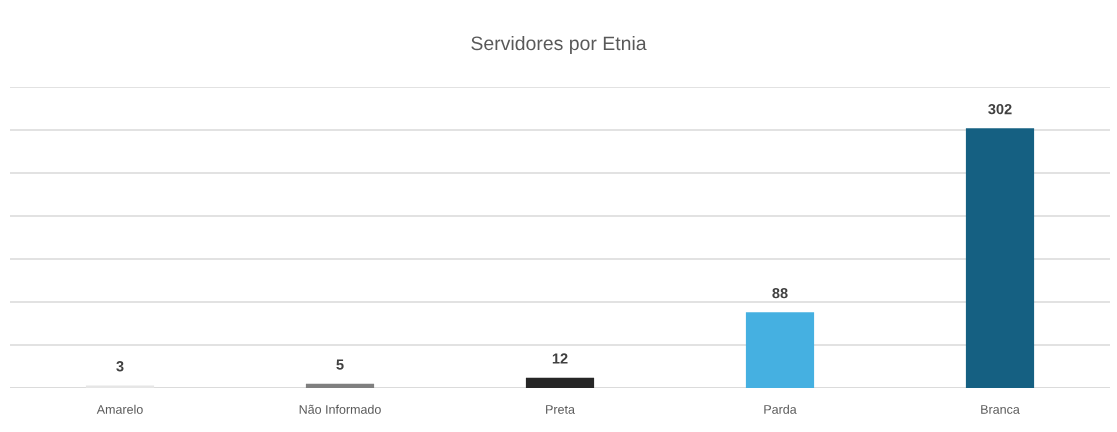 The image size is (1117, 432). Describe the element at coordinates (780, 293) in the screenshot. I see `data-label: 88` at that location.